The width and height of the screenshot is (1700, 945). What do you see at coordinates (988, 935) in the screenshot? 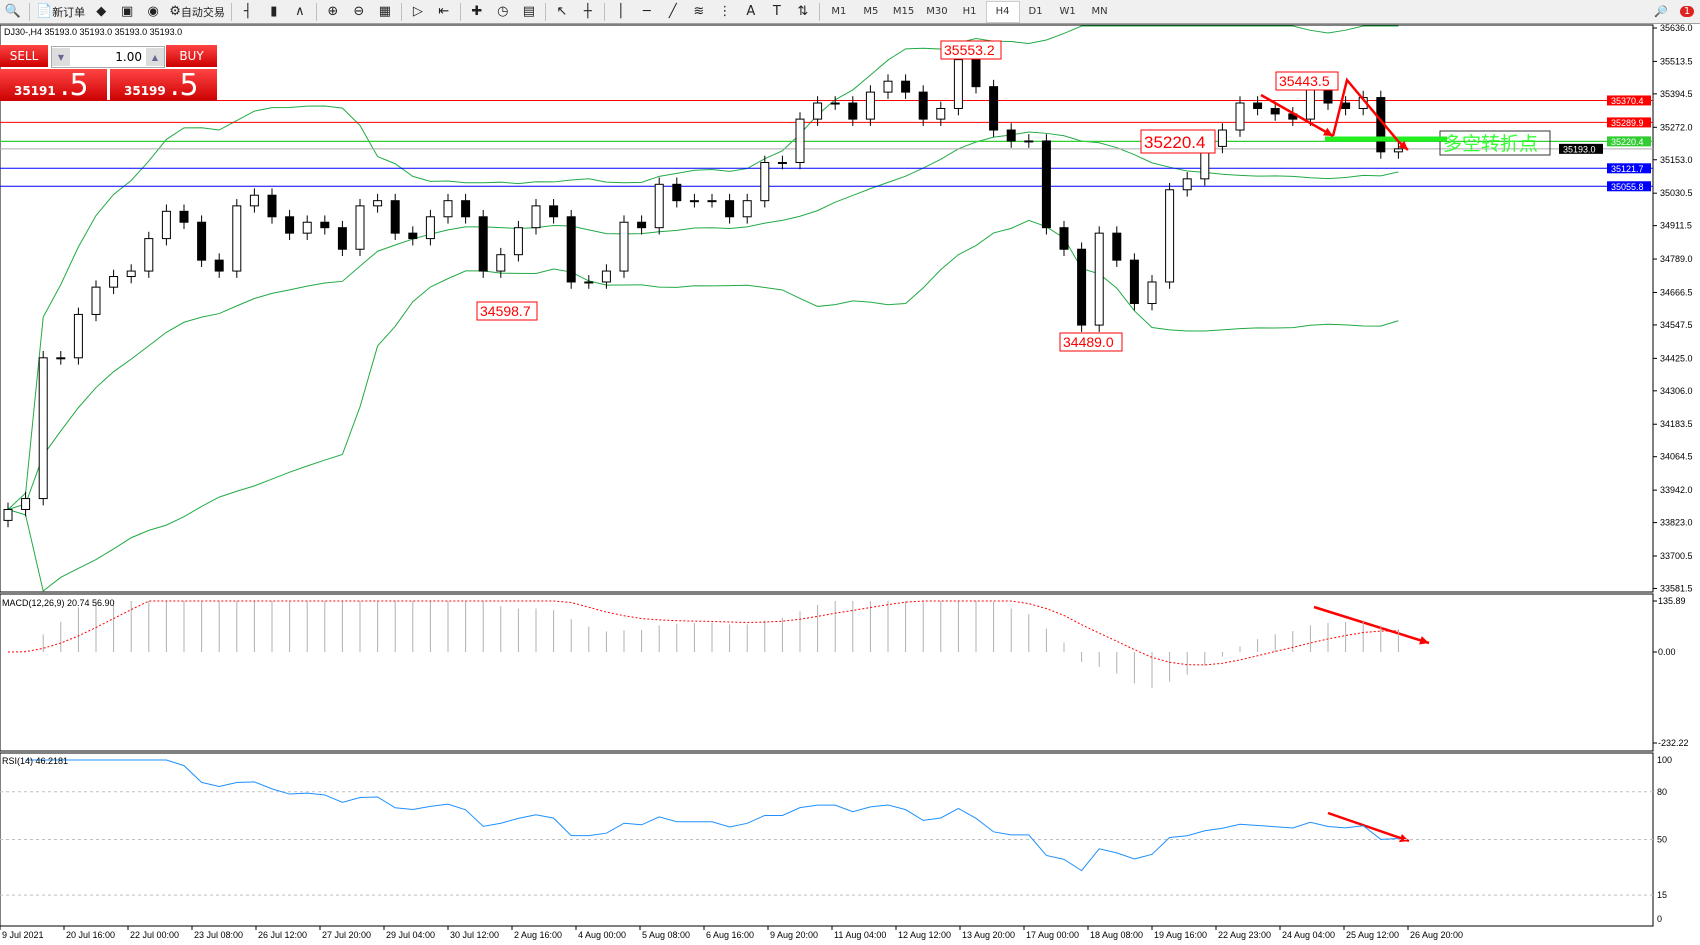
I see `time-tick-label: 13 Aug 20:00` at bounding box center [988, 935].